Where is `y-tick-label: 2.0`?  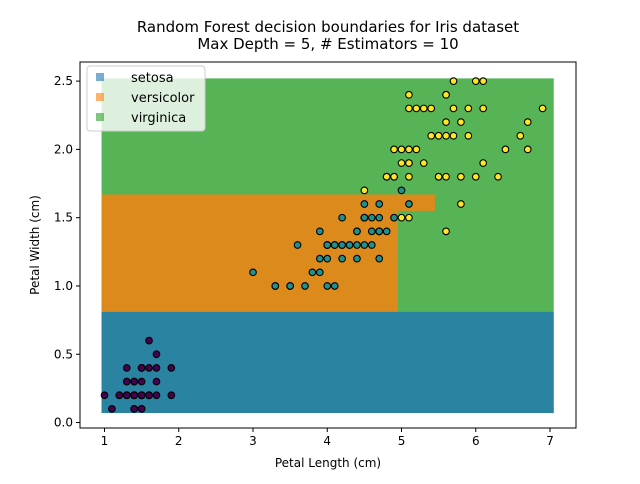 y-tick-label: 2.0 is located at coordinates (63, 149).